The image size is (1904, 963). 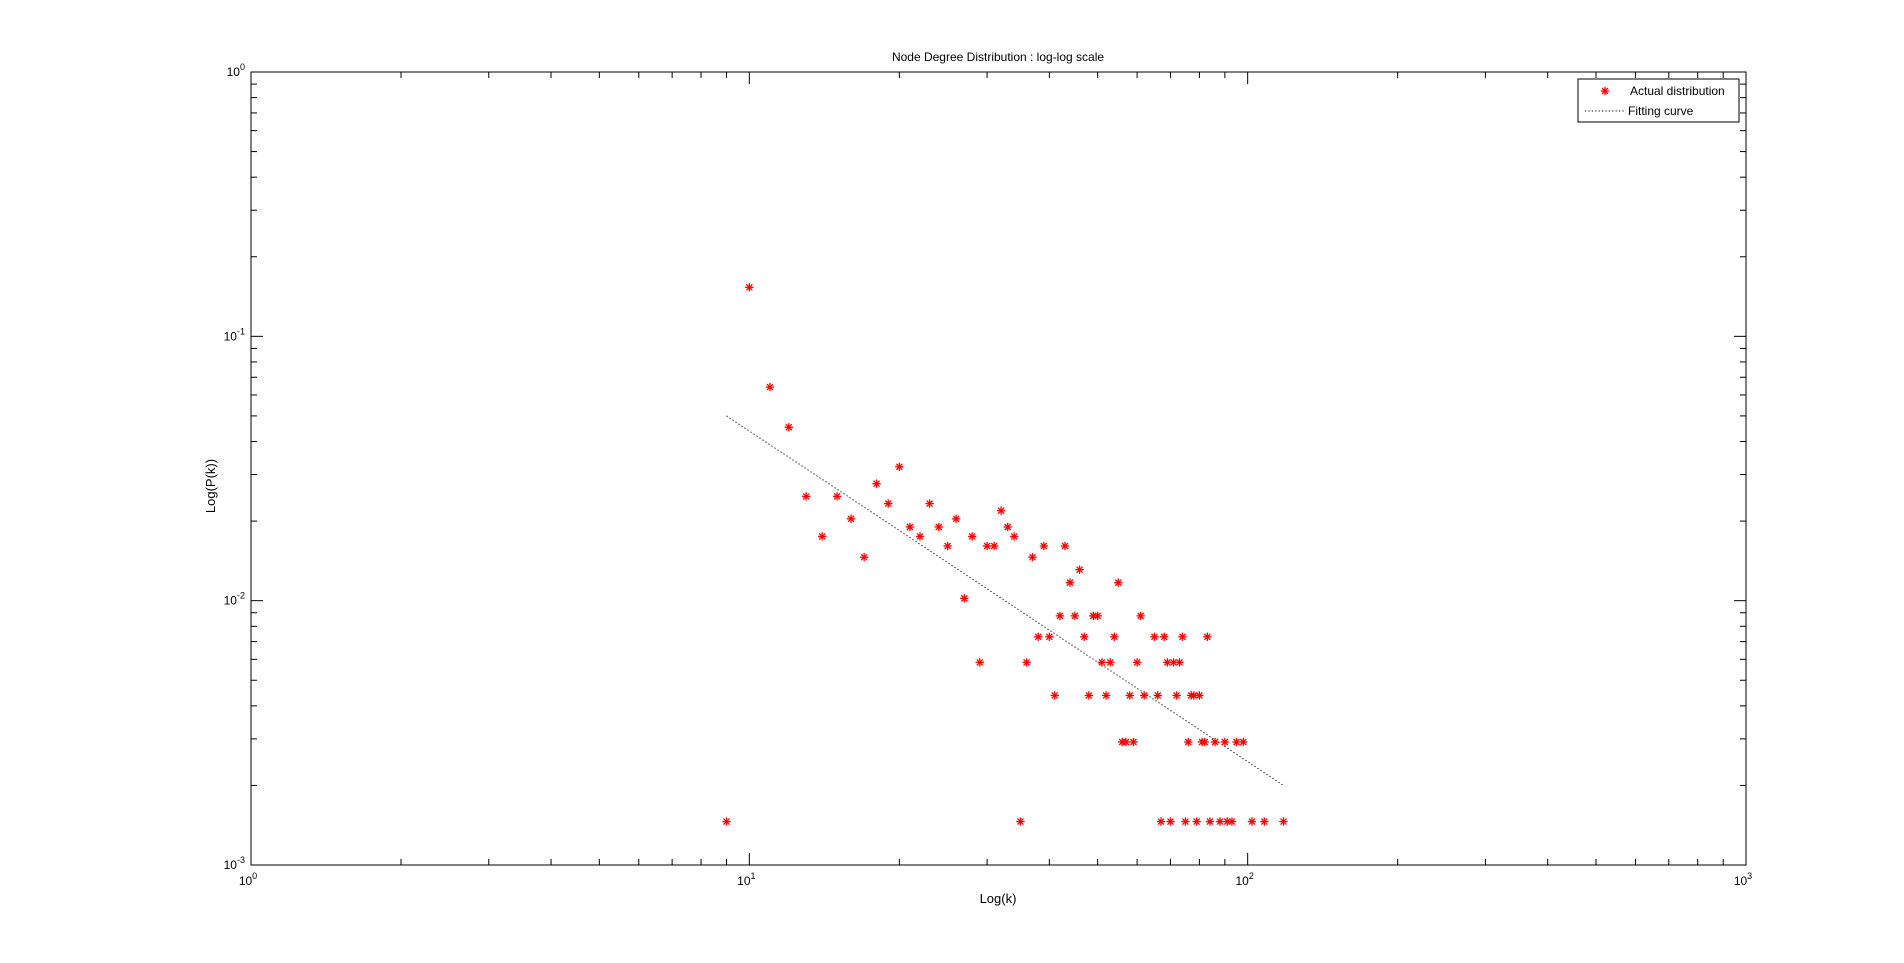 I want to click on y-tick-label: 10⁻³, so click(x=234, y=863).